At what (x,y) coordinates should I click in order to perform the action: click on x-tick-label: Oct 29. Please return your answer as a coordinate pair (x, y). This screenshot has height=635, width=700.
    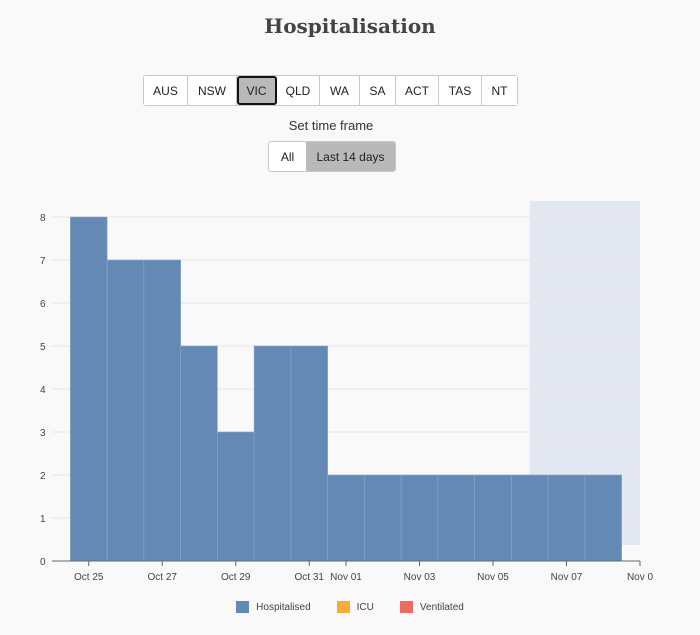
    Looking at the image, I should click on (236, 577).